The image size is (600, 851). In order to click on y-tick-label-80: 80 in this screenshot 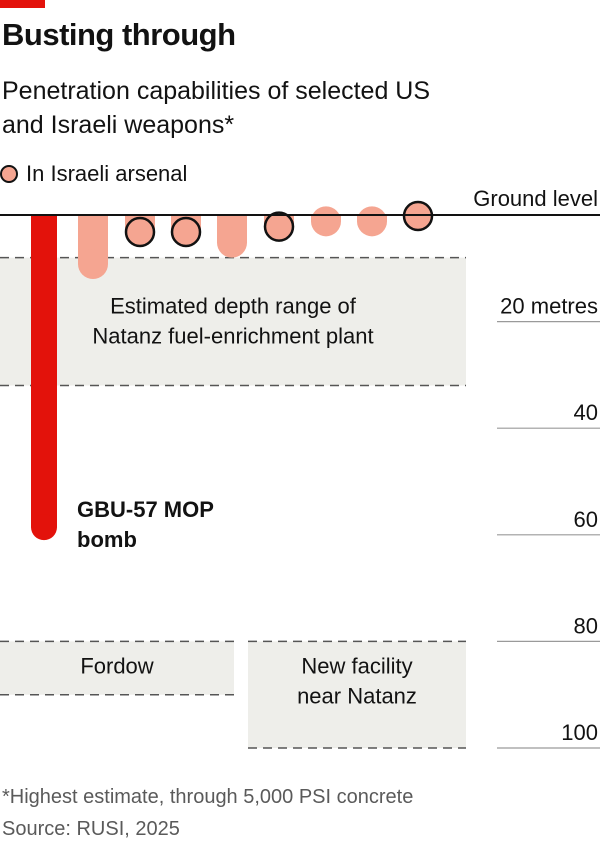, I will do `click(586, 625)`.